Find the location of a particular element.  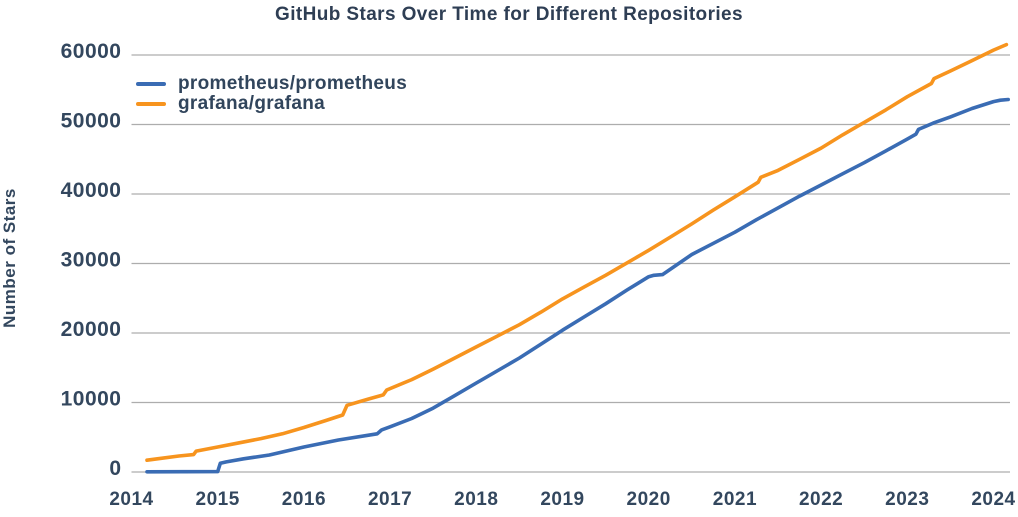

y-tick-label: 20000 is located at coordinates (91, 329).